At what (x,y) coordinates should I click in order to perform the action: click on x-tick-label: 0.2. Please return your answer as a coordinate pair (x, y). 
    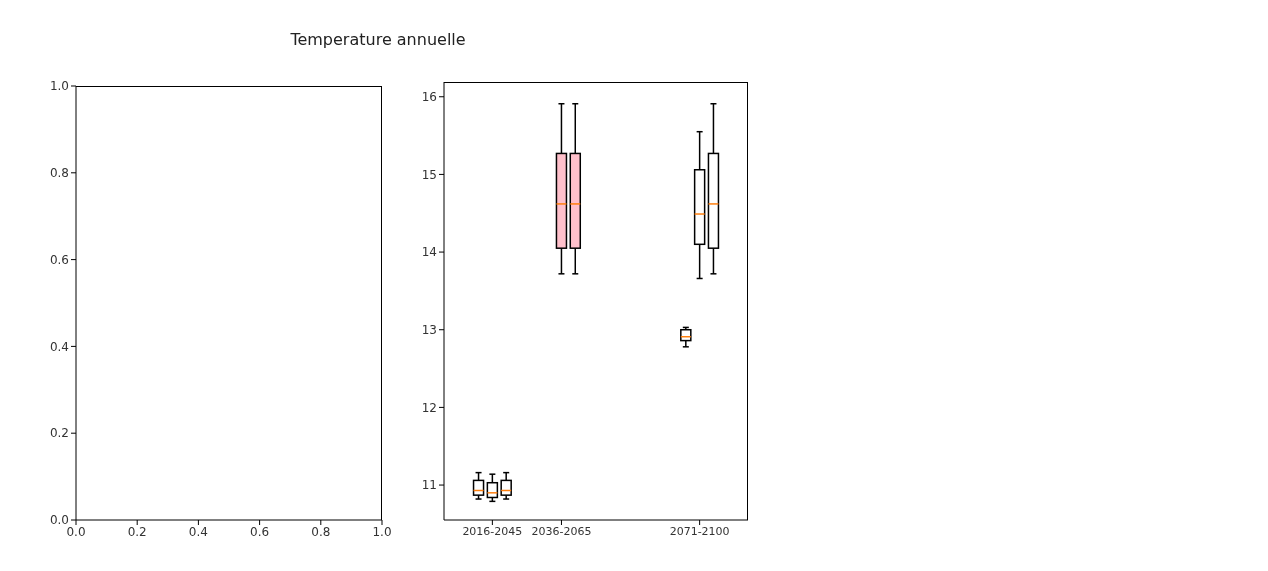
    Looking at the image, I should click on (137, 531).